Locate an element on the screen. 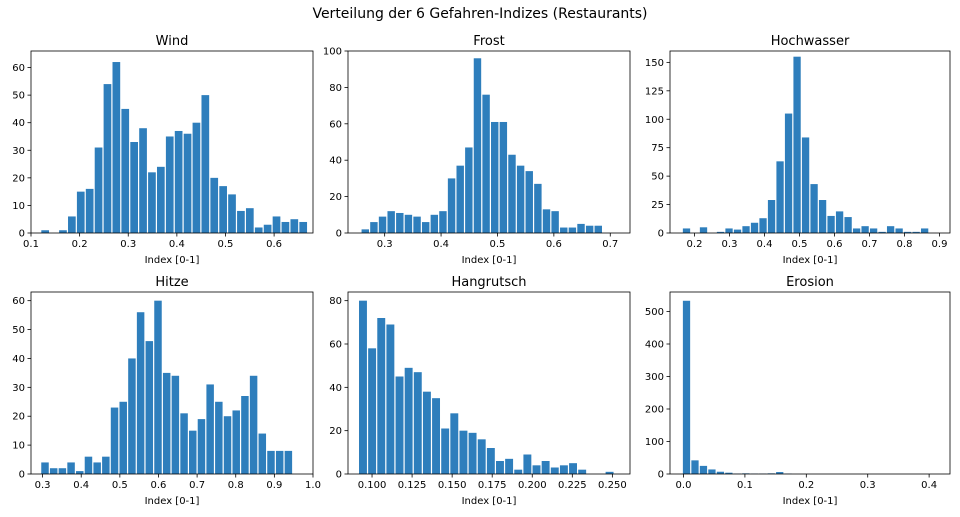 This screenshot has height=517, width=960. x-tick-label: 0.100 is located at coordinates (372, 485).